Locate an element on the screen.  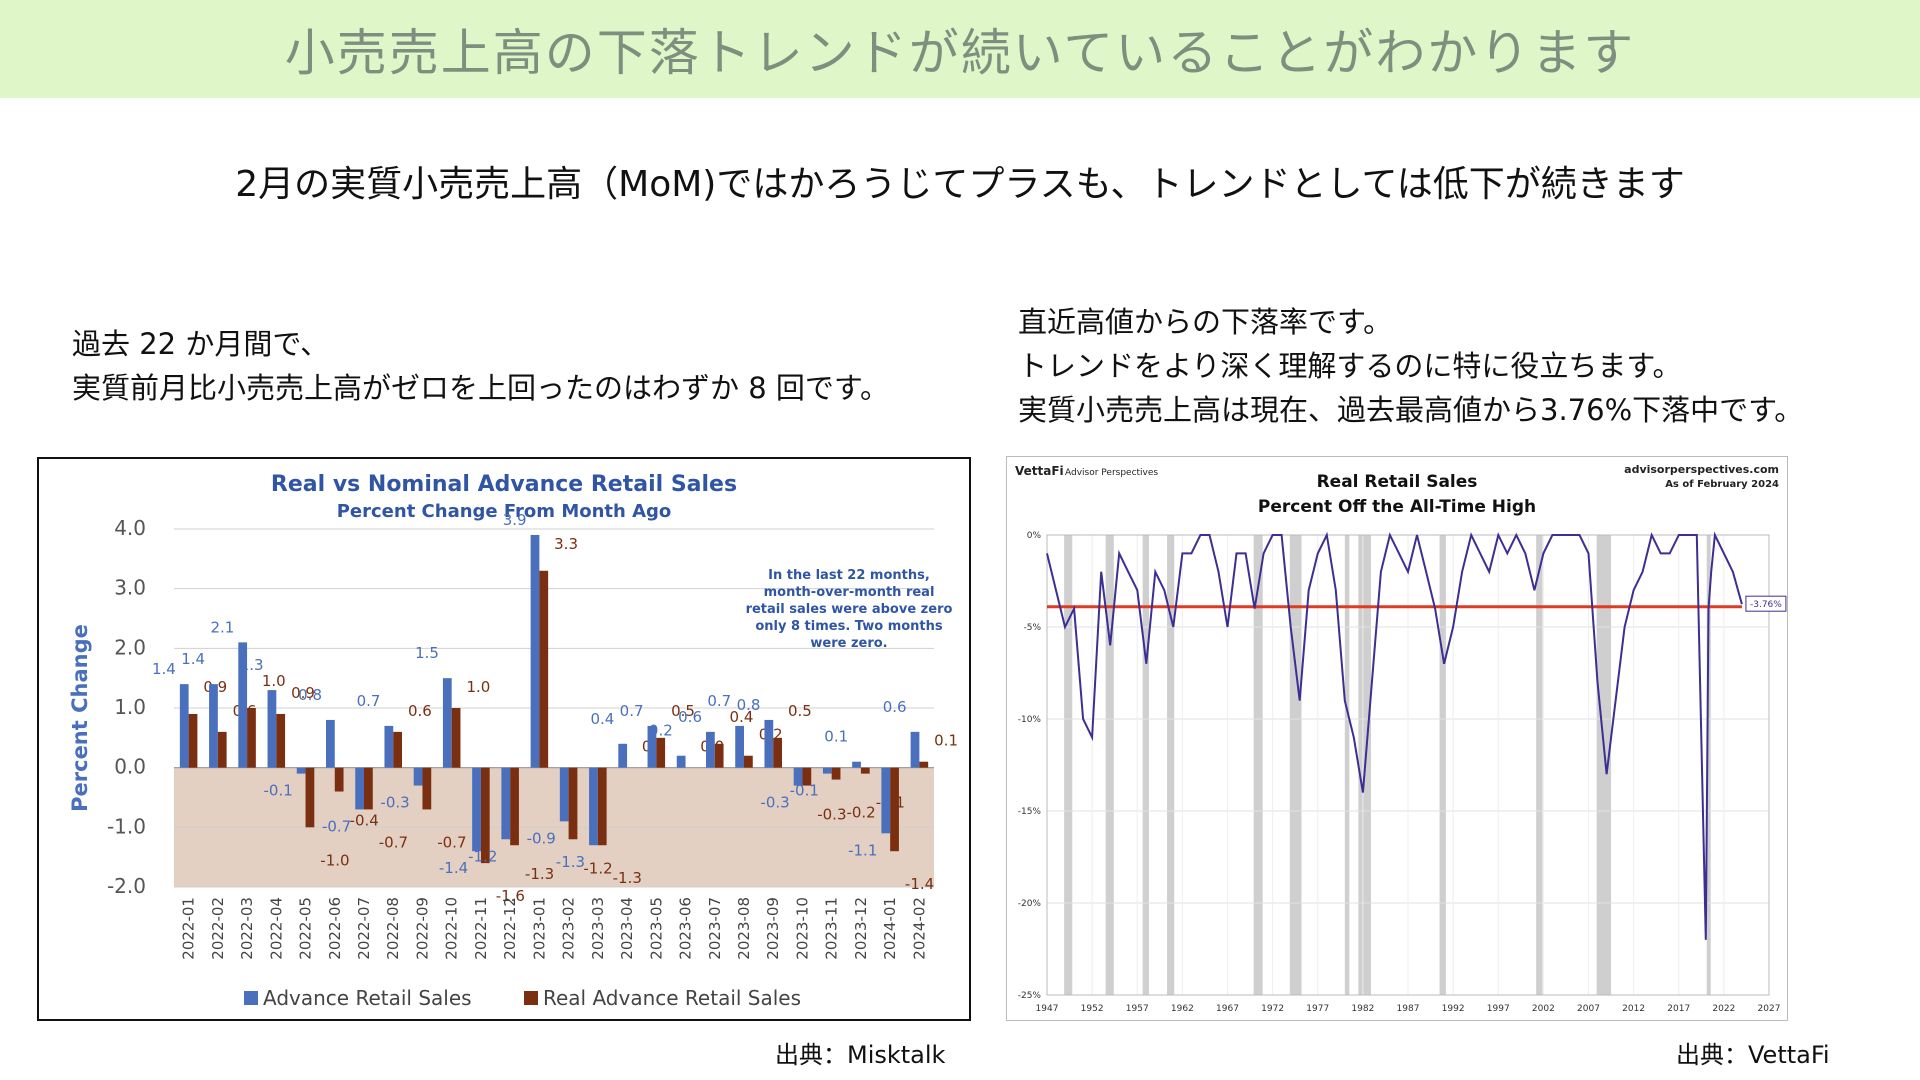
data-label-real: 0.5 is located at coordinates (683, 711).